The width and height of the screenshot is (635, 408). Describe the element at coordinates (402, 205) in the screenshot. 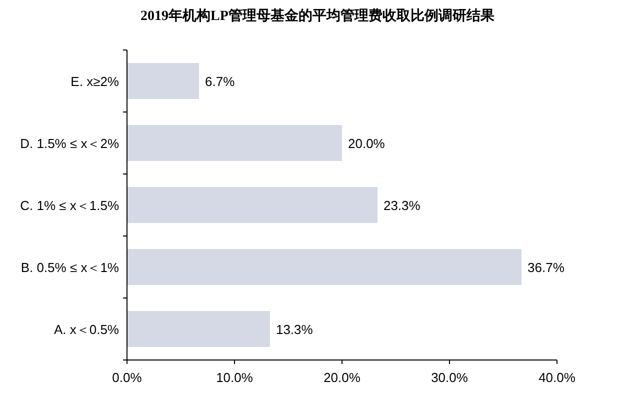

I see `data-label: 23.3%` at that location.